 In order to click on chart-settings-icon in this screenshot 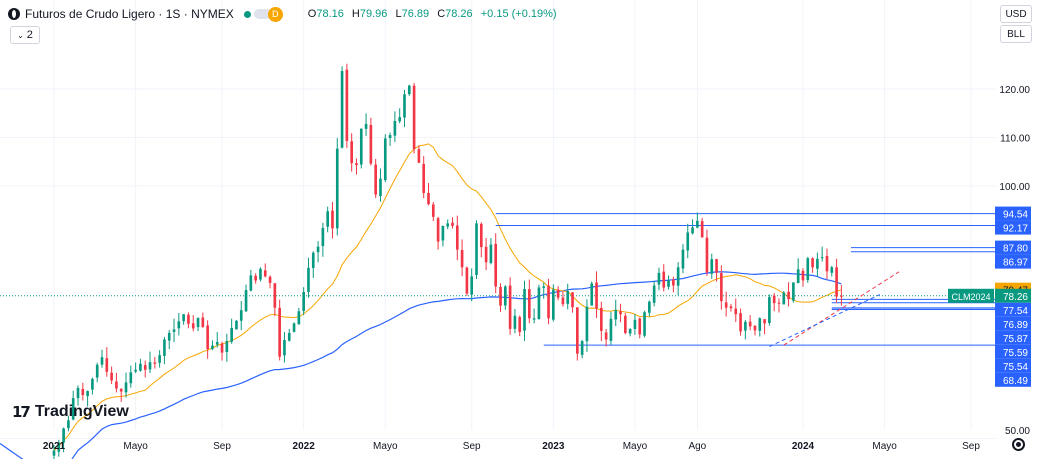, I will do `click(1018, 444)`.